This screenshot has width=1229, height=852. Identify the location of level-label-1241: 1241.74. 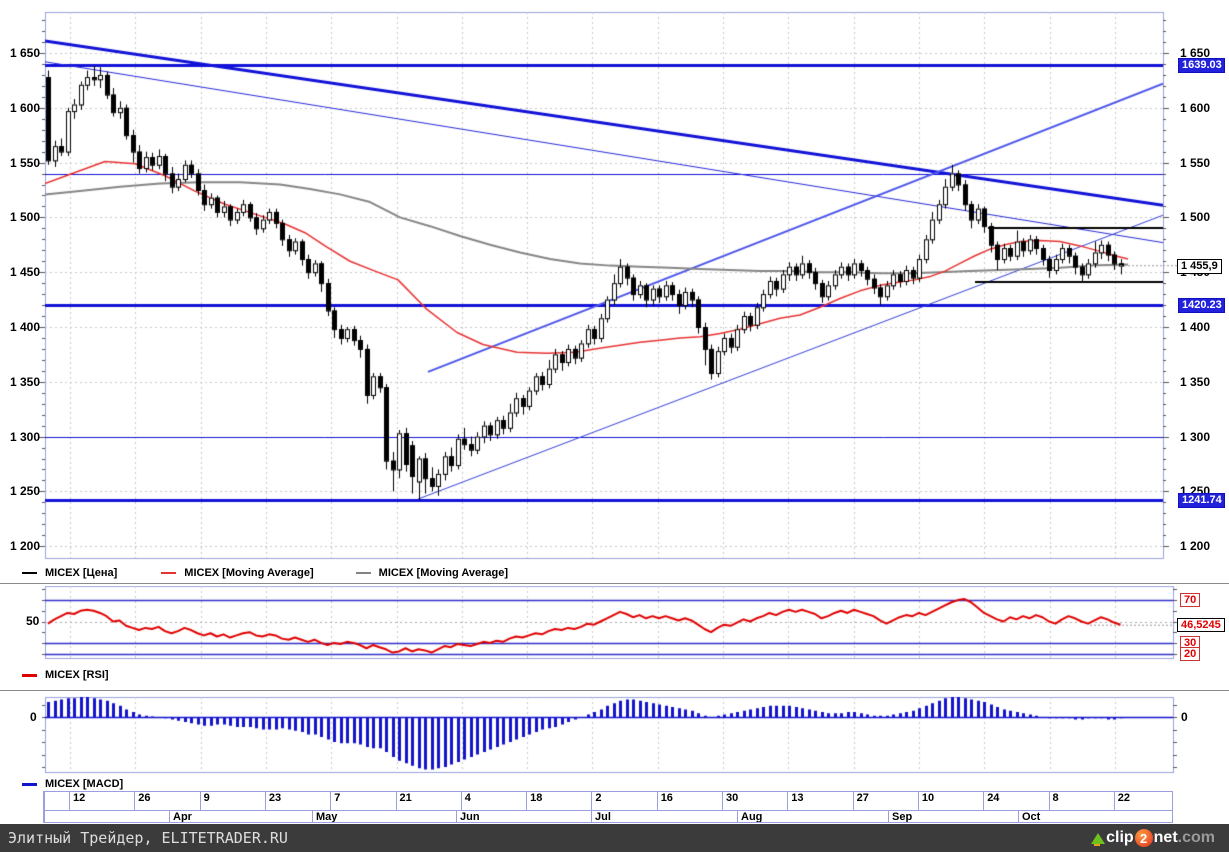
(1201, 501).